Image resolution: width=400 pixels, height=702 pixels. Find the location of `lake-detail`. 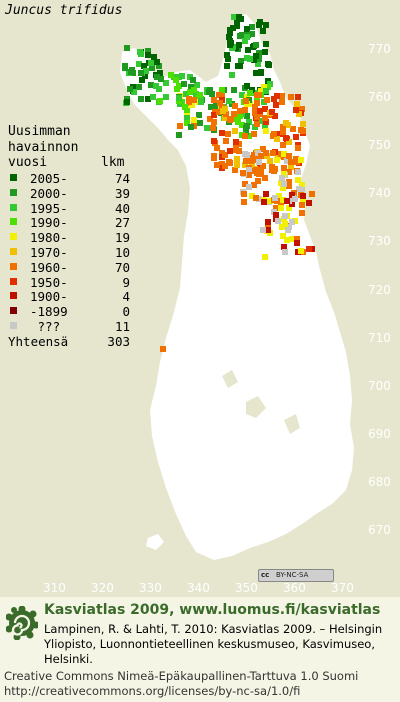

lake-detail is located at coordinates (261, 402).